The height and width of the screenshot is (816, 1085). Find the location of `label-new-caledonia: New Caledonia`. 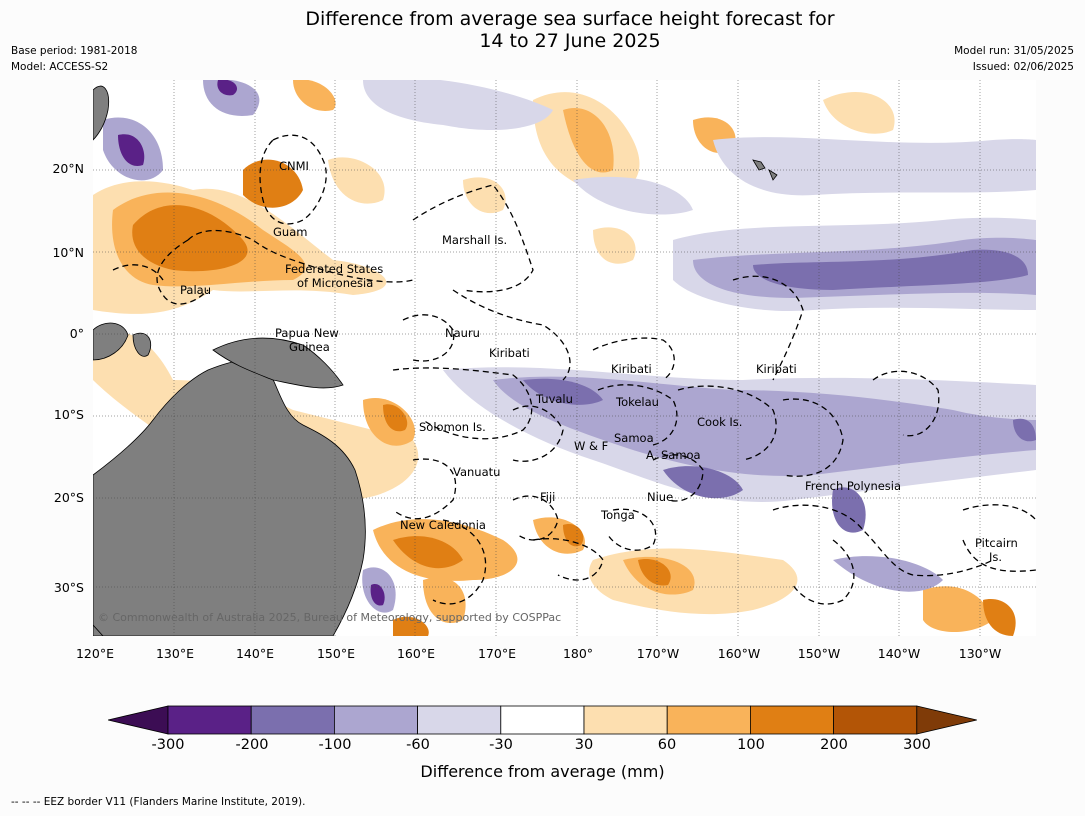

label-new-caledonia: New Caledonia is located at coordinates (443, 525).